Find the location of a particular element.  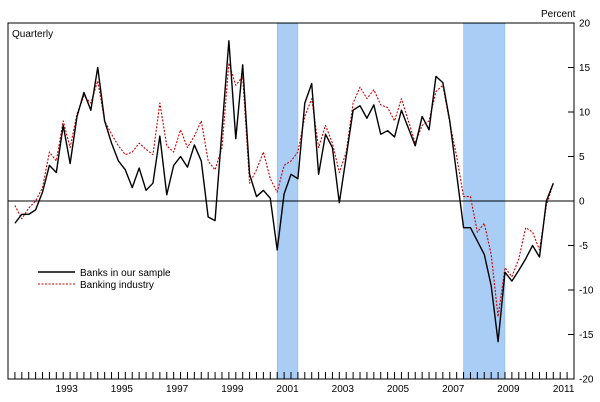

y-tick-label: 20 is located at coordinates (585, 24).